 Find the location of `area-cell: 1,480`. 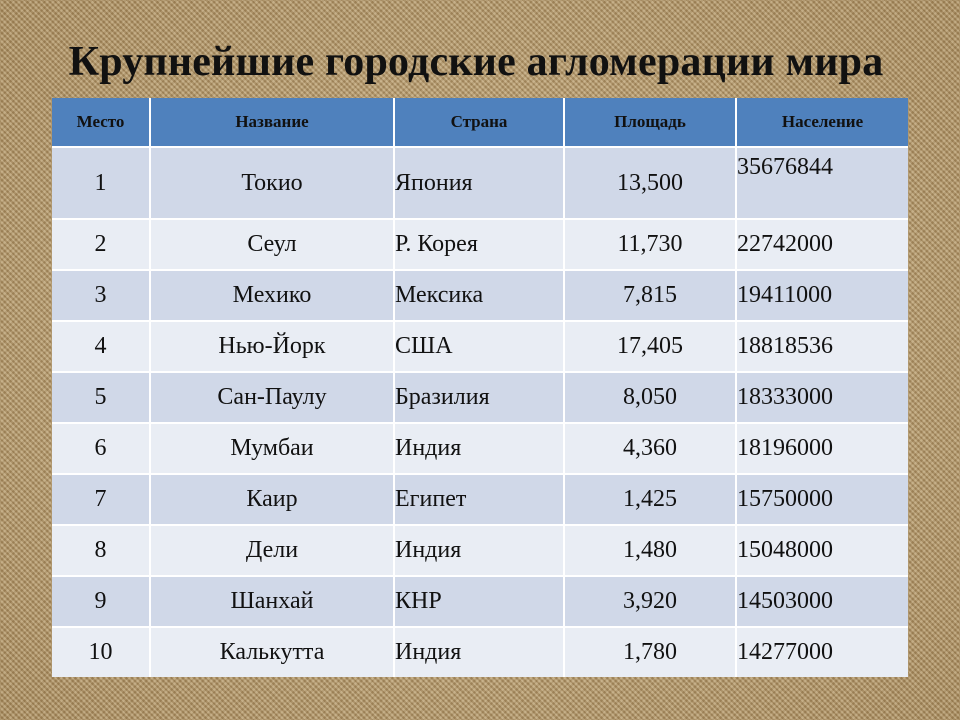

area-cell: 1,480 is located at coordinates (650, 550).